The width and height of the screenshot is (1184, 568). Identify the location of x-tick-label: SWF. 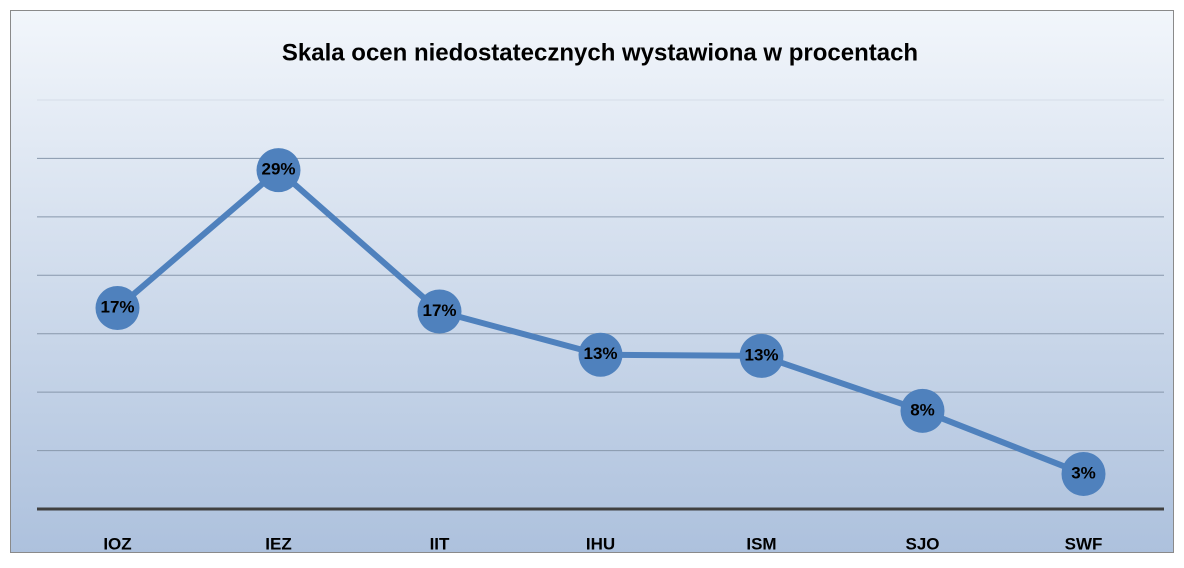
(1084, 543).